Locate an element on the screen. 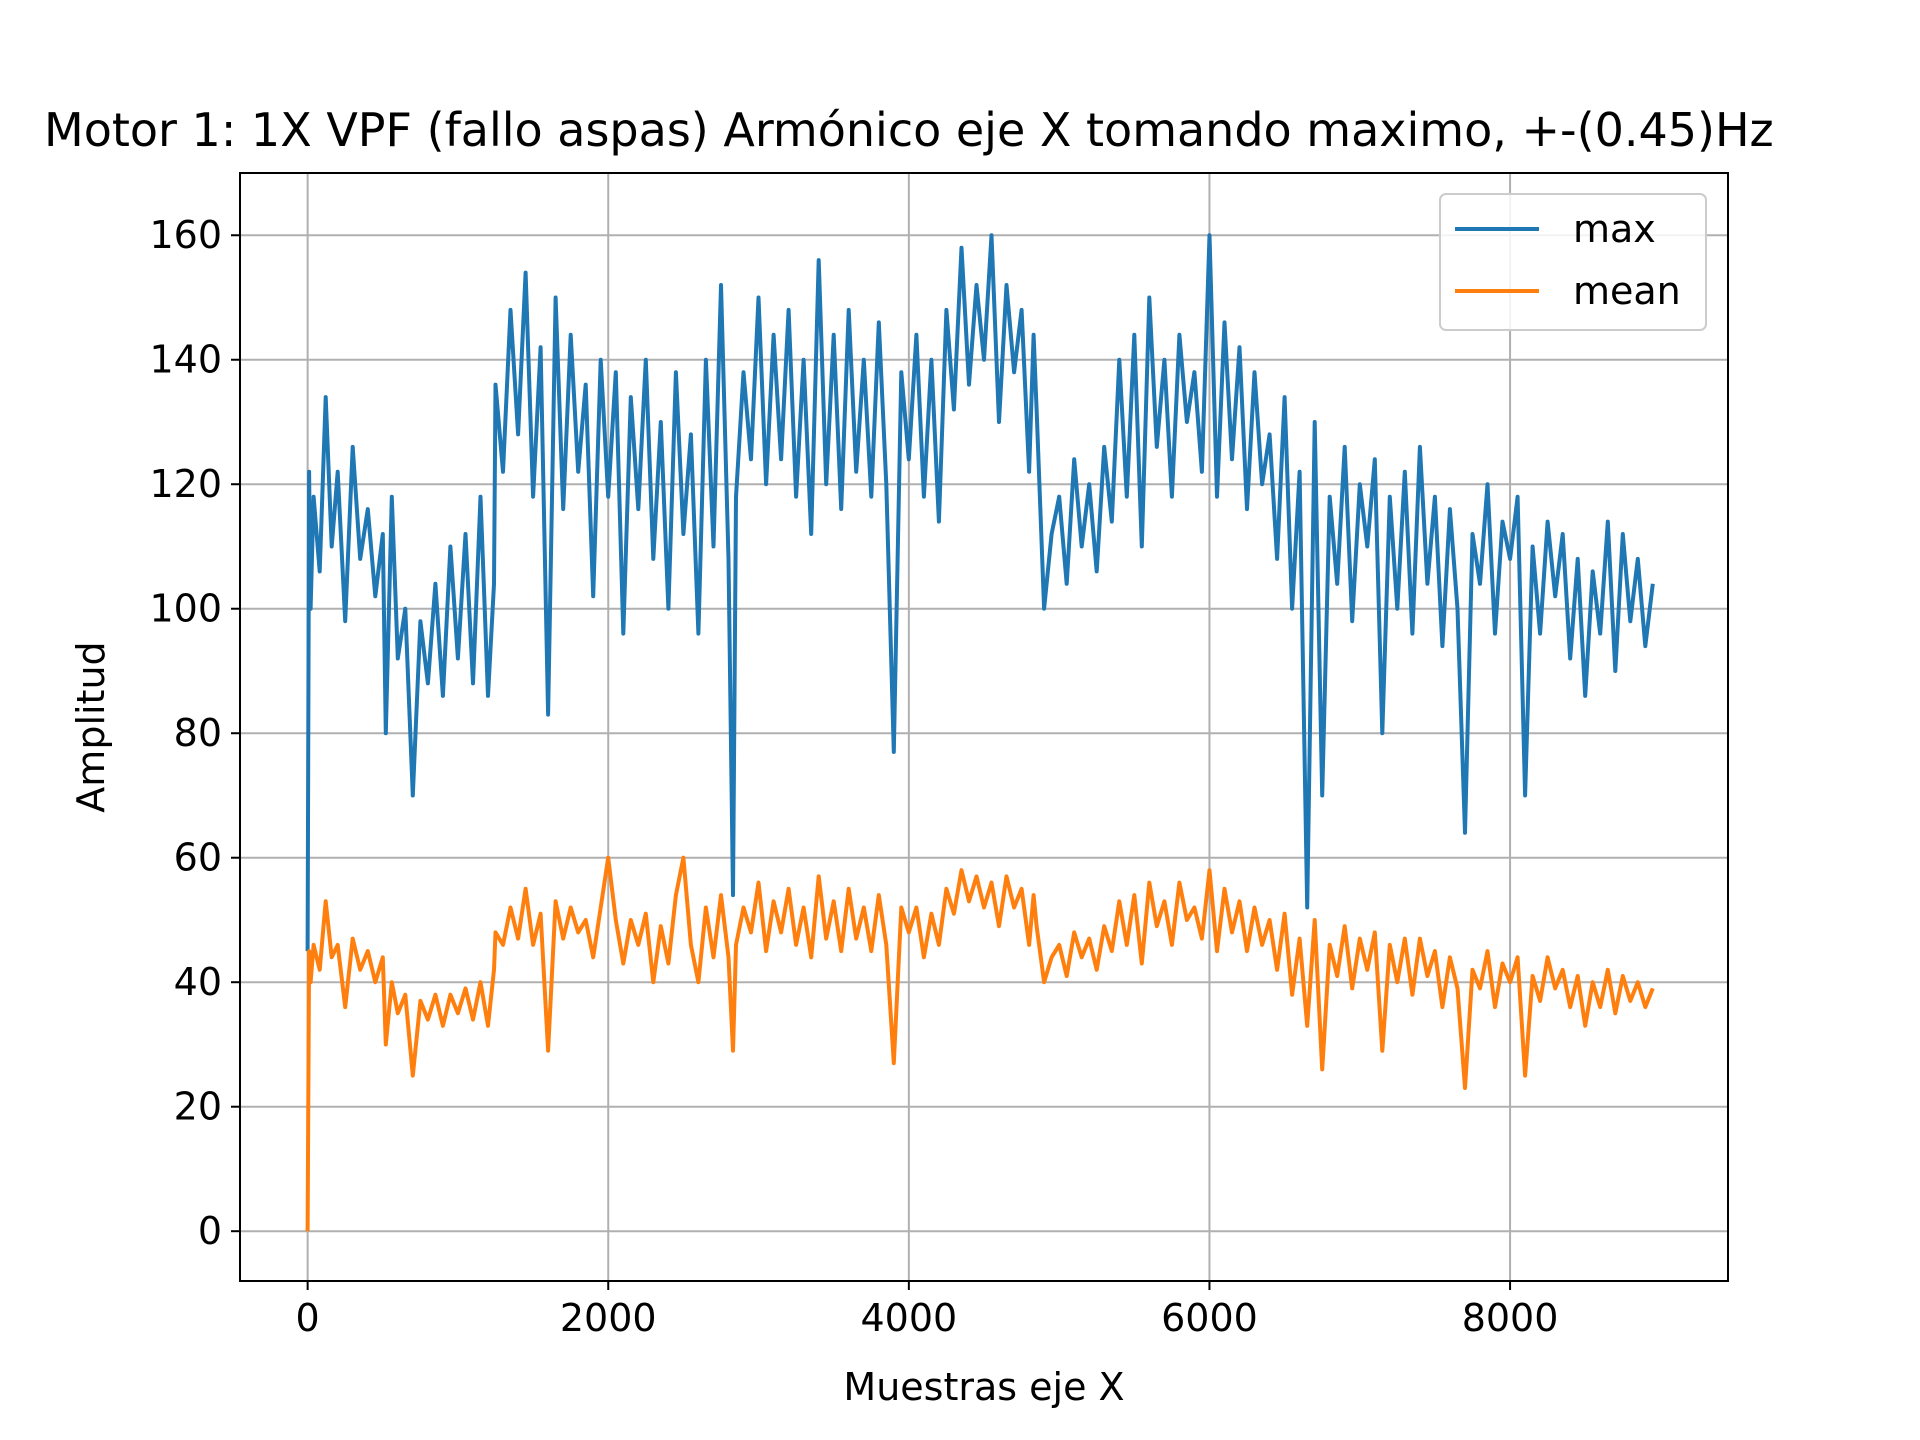 This screenshot has width=1920, height=1440. y-tick-label: 120 is located at coordinates (185, 484).